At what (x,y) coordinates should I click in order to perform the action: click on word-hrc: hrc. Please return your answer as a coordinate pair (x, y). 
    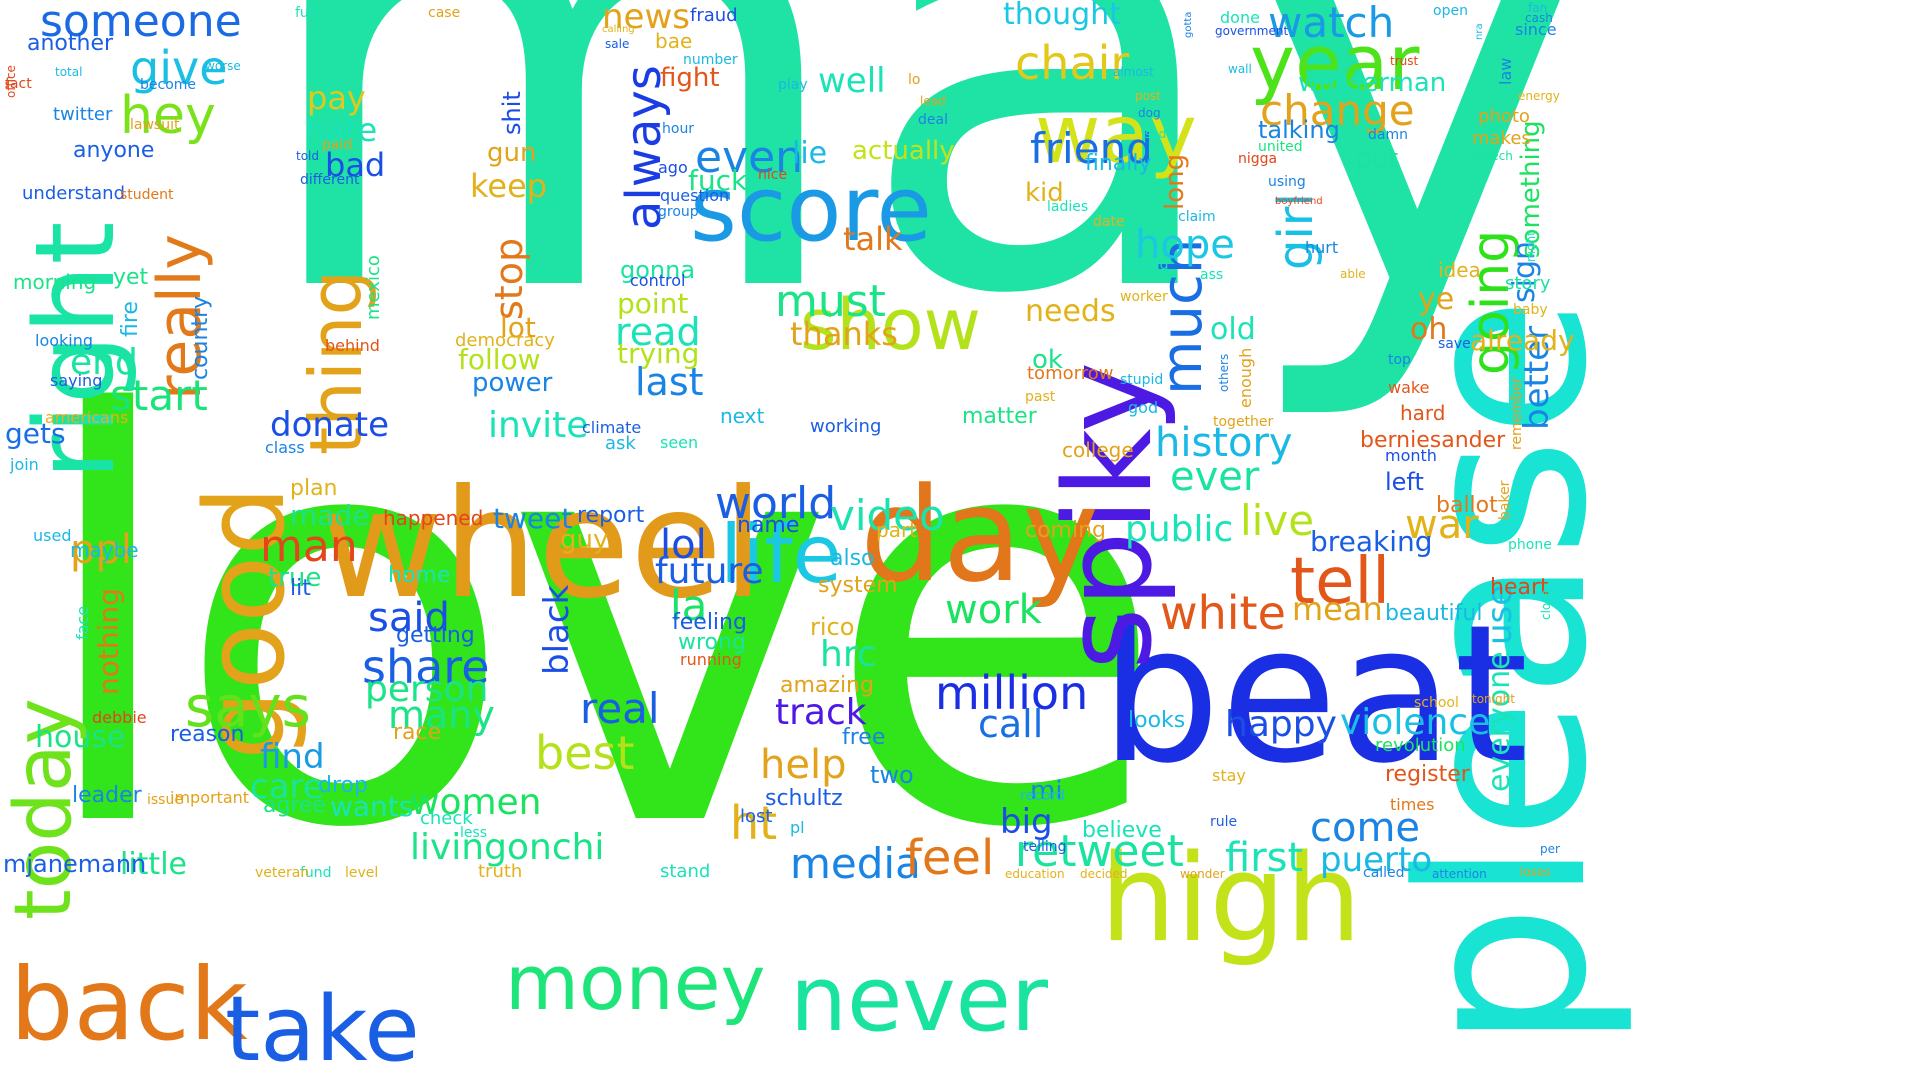
    Looking at the image, I should click on (848, 654).